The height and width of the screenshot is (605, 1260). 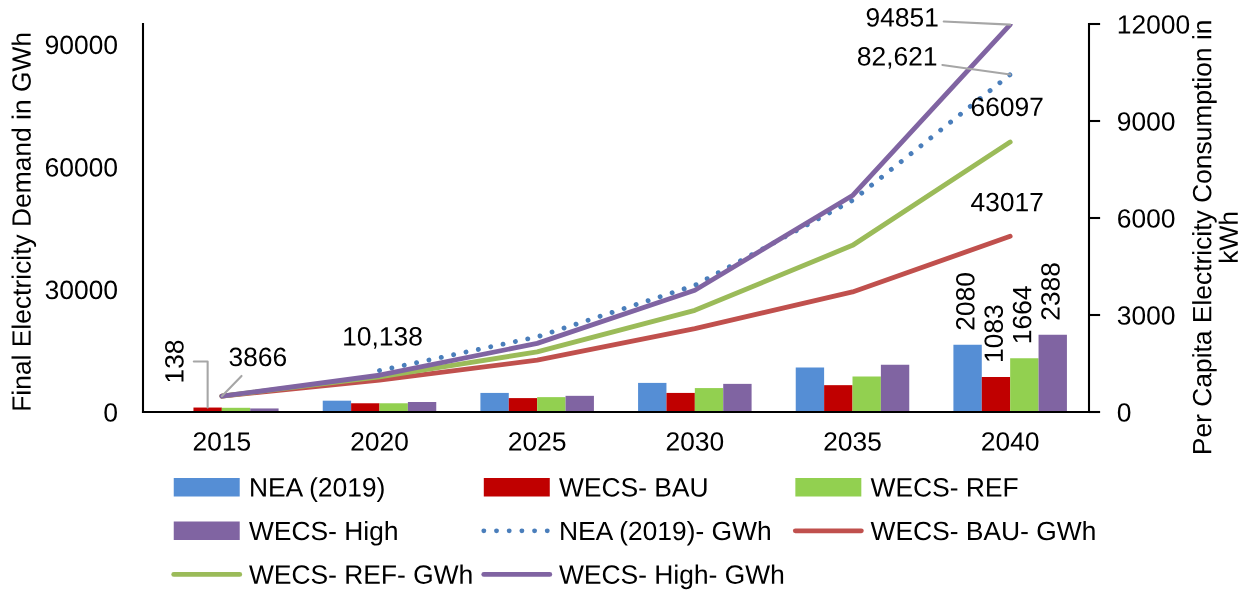 What do you see at coordinates (695, 441) in the screenshot?
I see `x-tick-label: 2030` at bounding box center [695, 441].